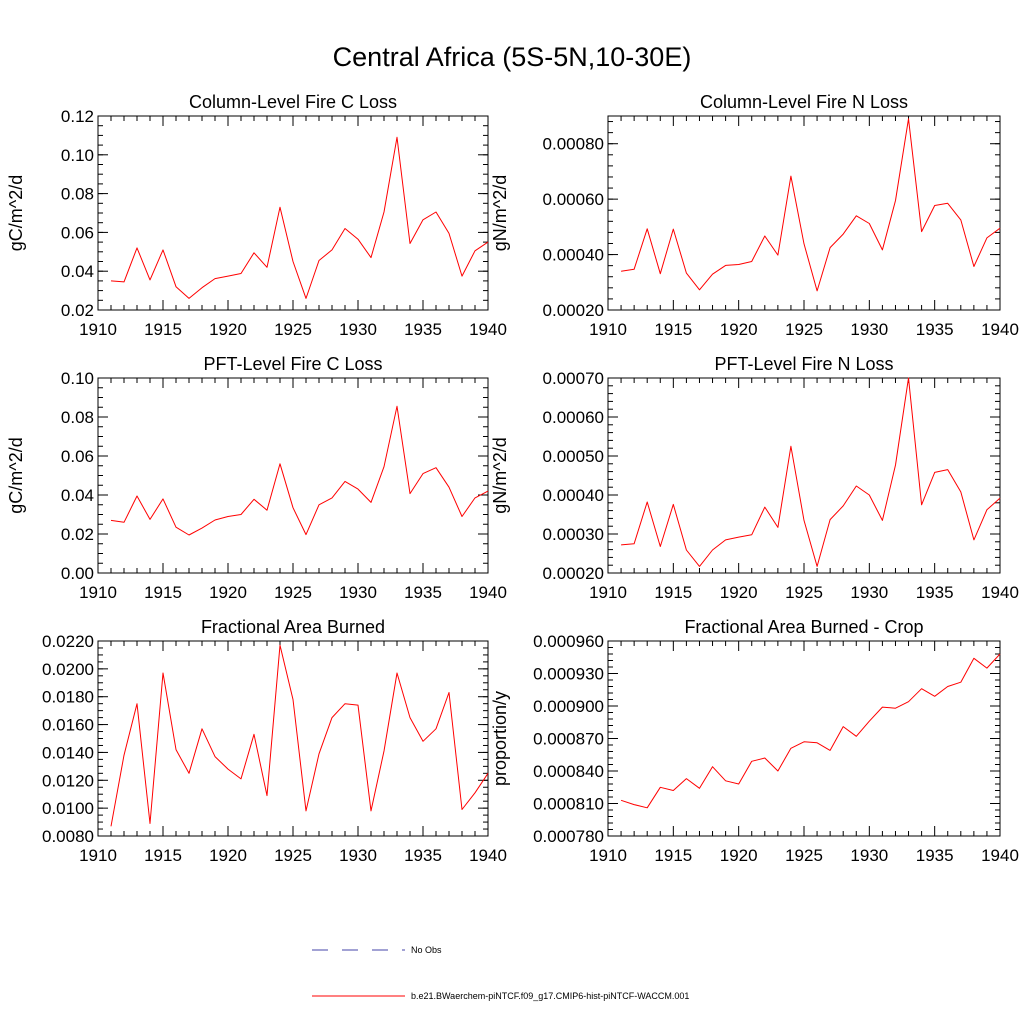  What do you see at coordinates (568, 804) in the screenshot?
I see `y-tick-label: 0.000810` at bounding box center [568, 804].